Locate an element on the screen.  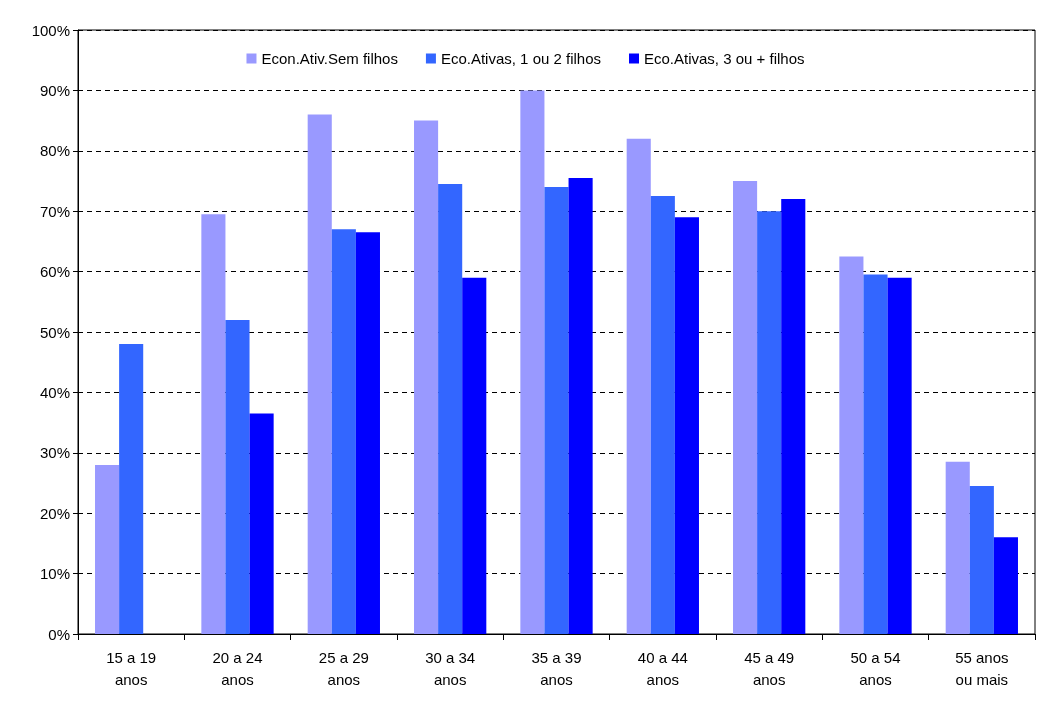
y-tick-label: 0% is located at coordinates (59, 634).